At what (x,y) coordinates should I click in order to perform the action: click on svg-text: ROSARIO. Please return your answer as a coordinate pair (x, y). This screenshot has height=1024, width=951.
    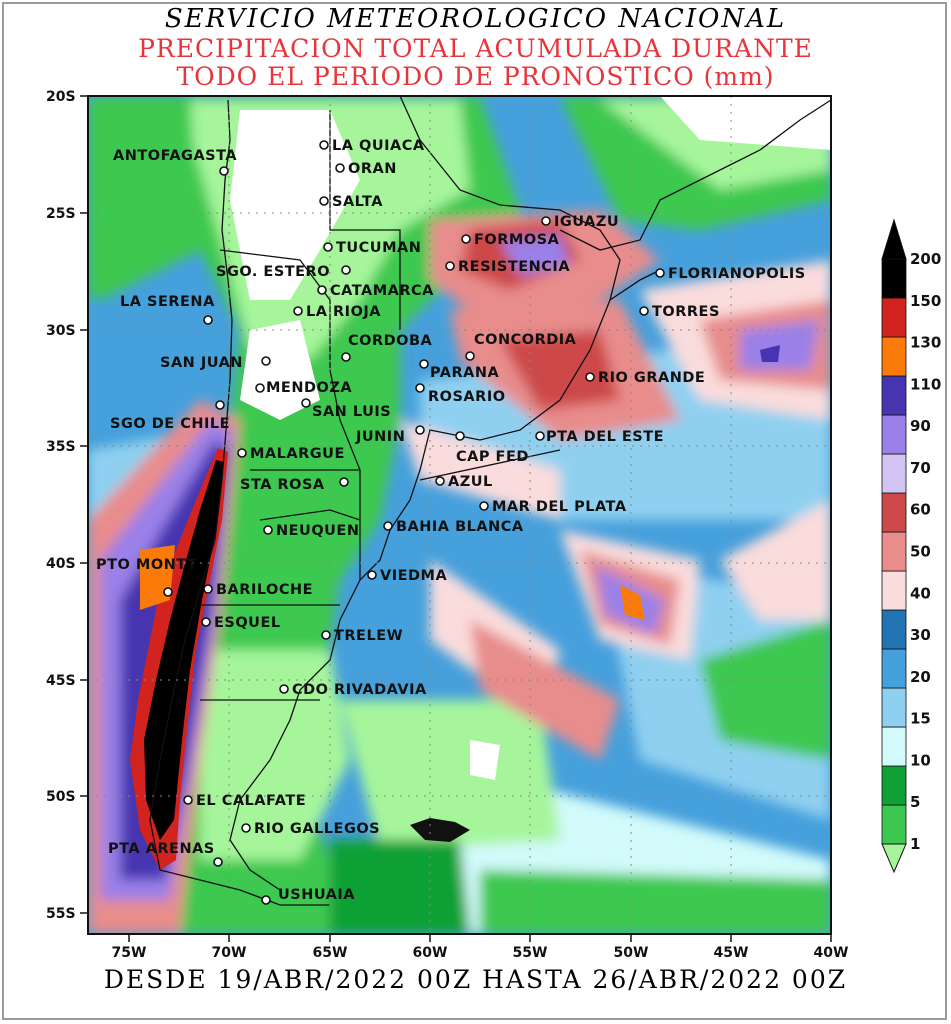
    Looking at the image, I should click on (467, 397).